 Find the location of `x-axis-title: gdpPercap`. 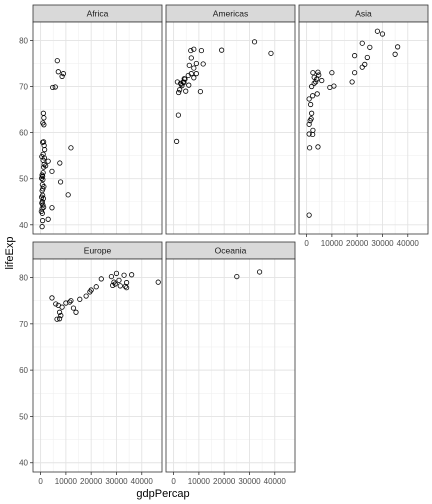

x-axis-title: gdpPercap is located at coordinates (162, 494).